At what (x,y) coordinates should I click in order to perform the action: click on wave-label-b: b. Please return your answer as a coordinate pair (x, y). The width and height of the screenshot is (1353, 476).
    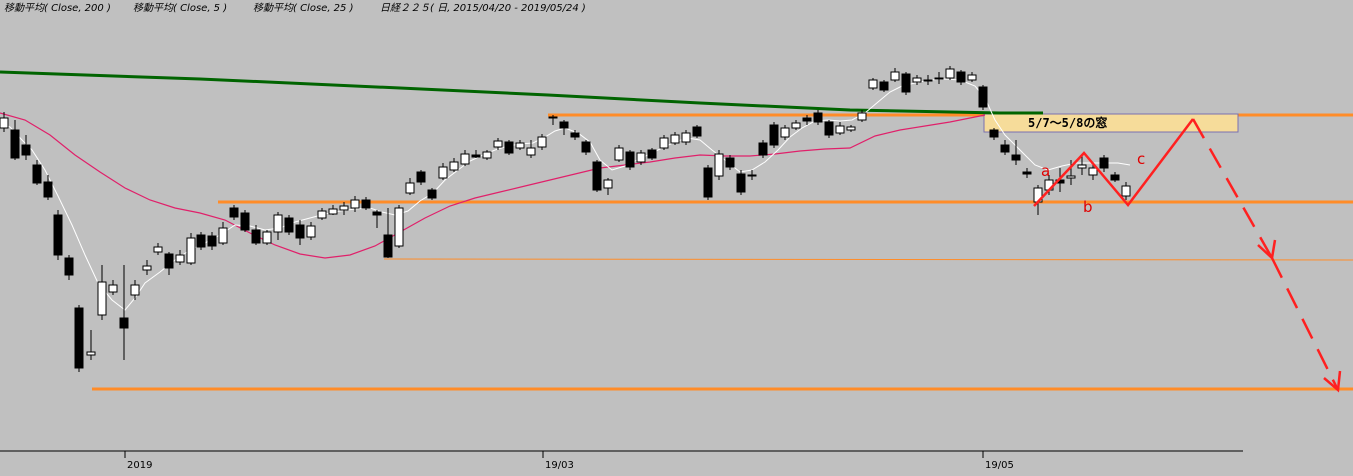
    Looking at the image, I should click on (1088, 207).